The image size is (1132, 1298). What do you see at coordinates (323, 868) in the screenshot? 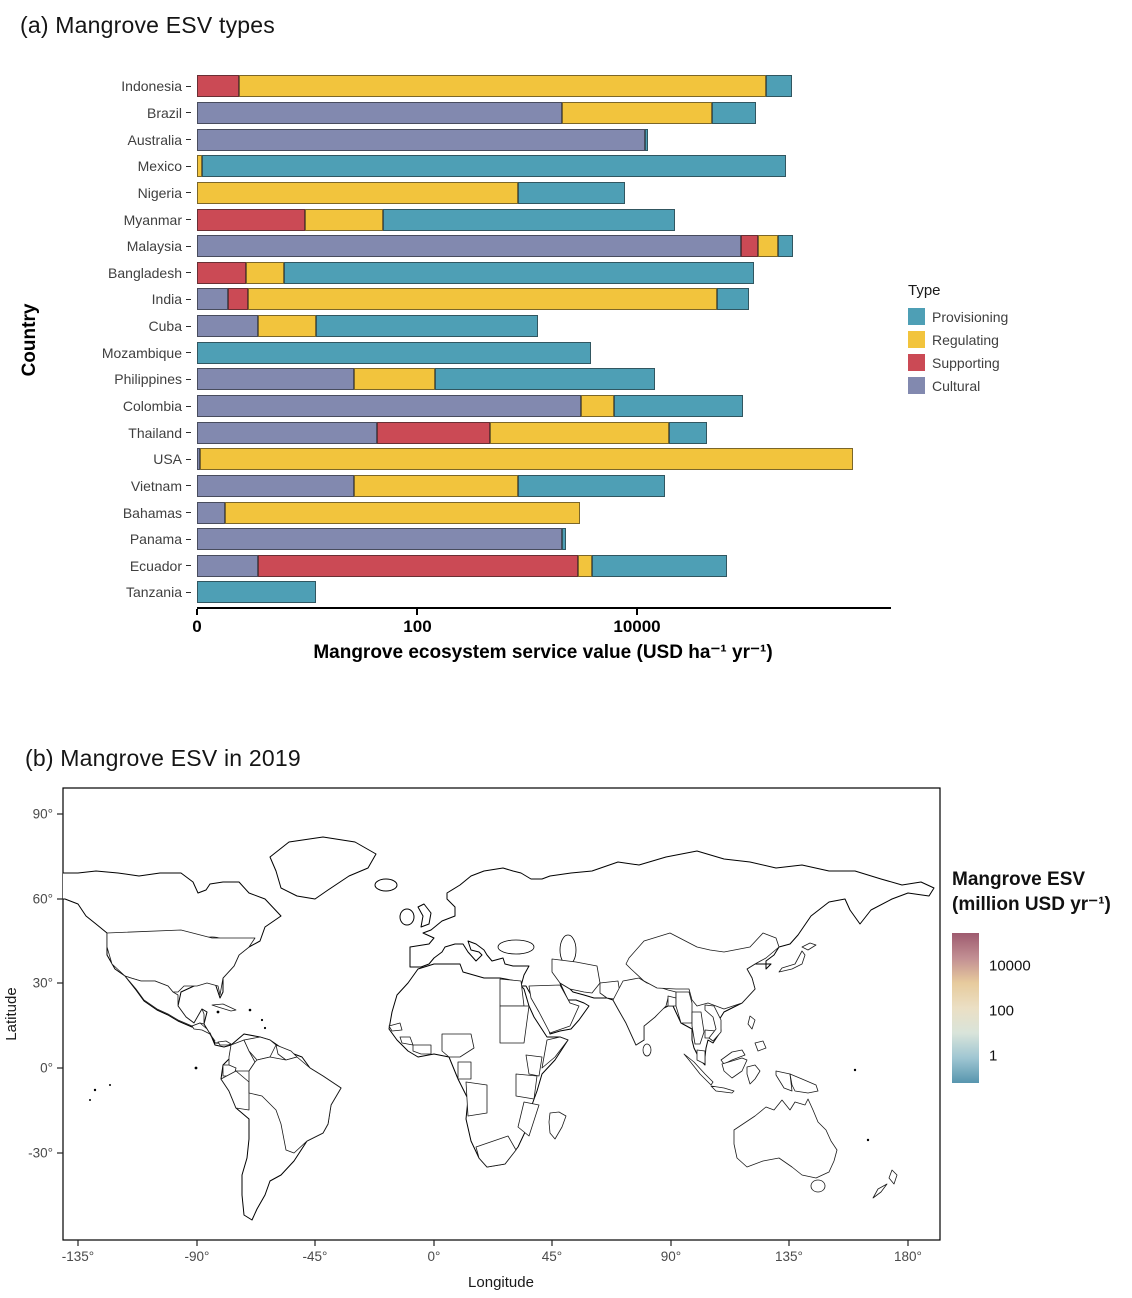
I see `landmass-greenland` at bounding box center [323, 868].